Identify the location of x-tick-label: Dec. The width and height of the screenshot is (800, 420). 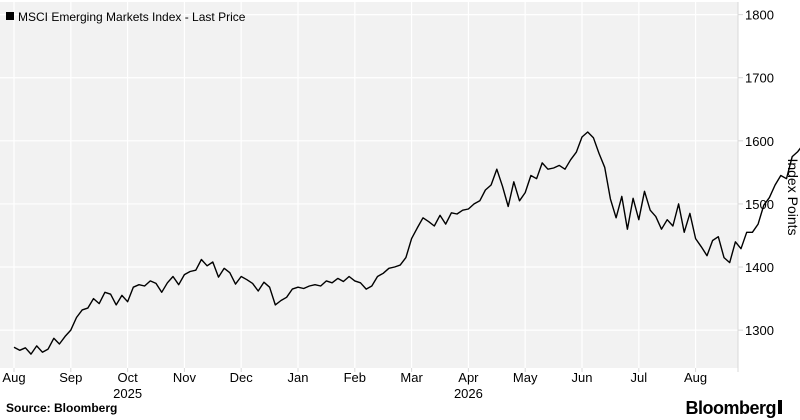
(242, 377).